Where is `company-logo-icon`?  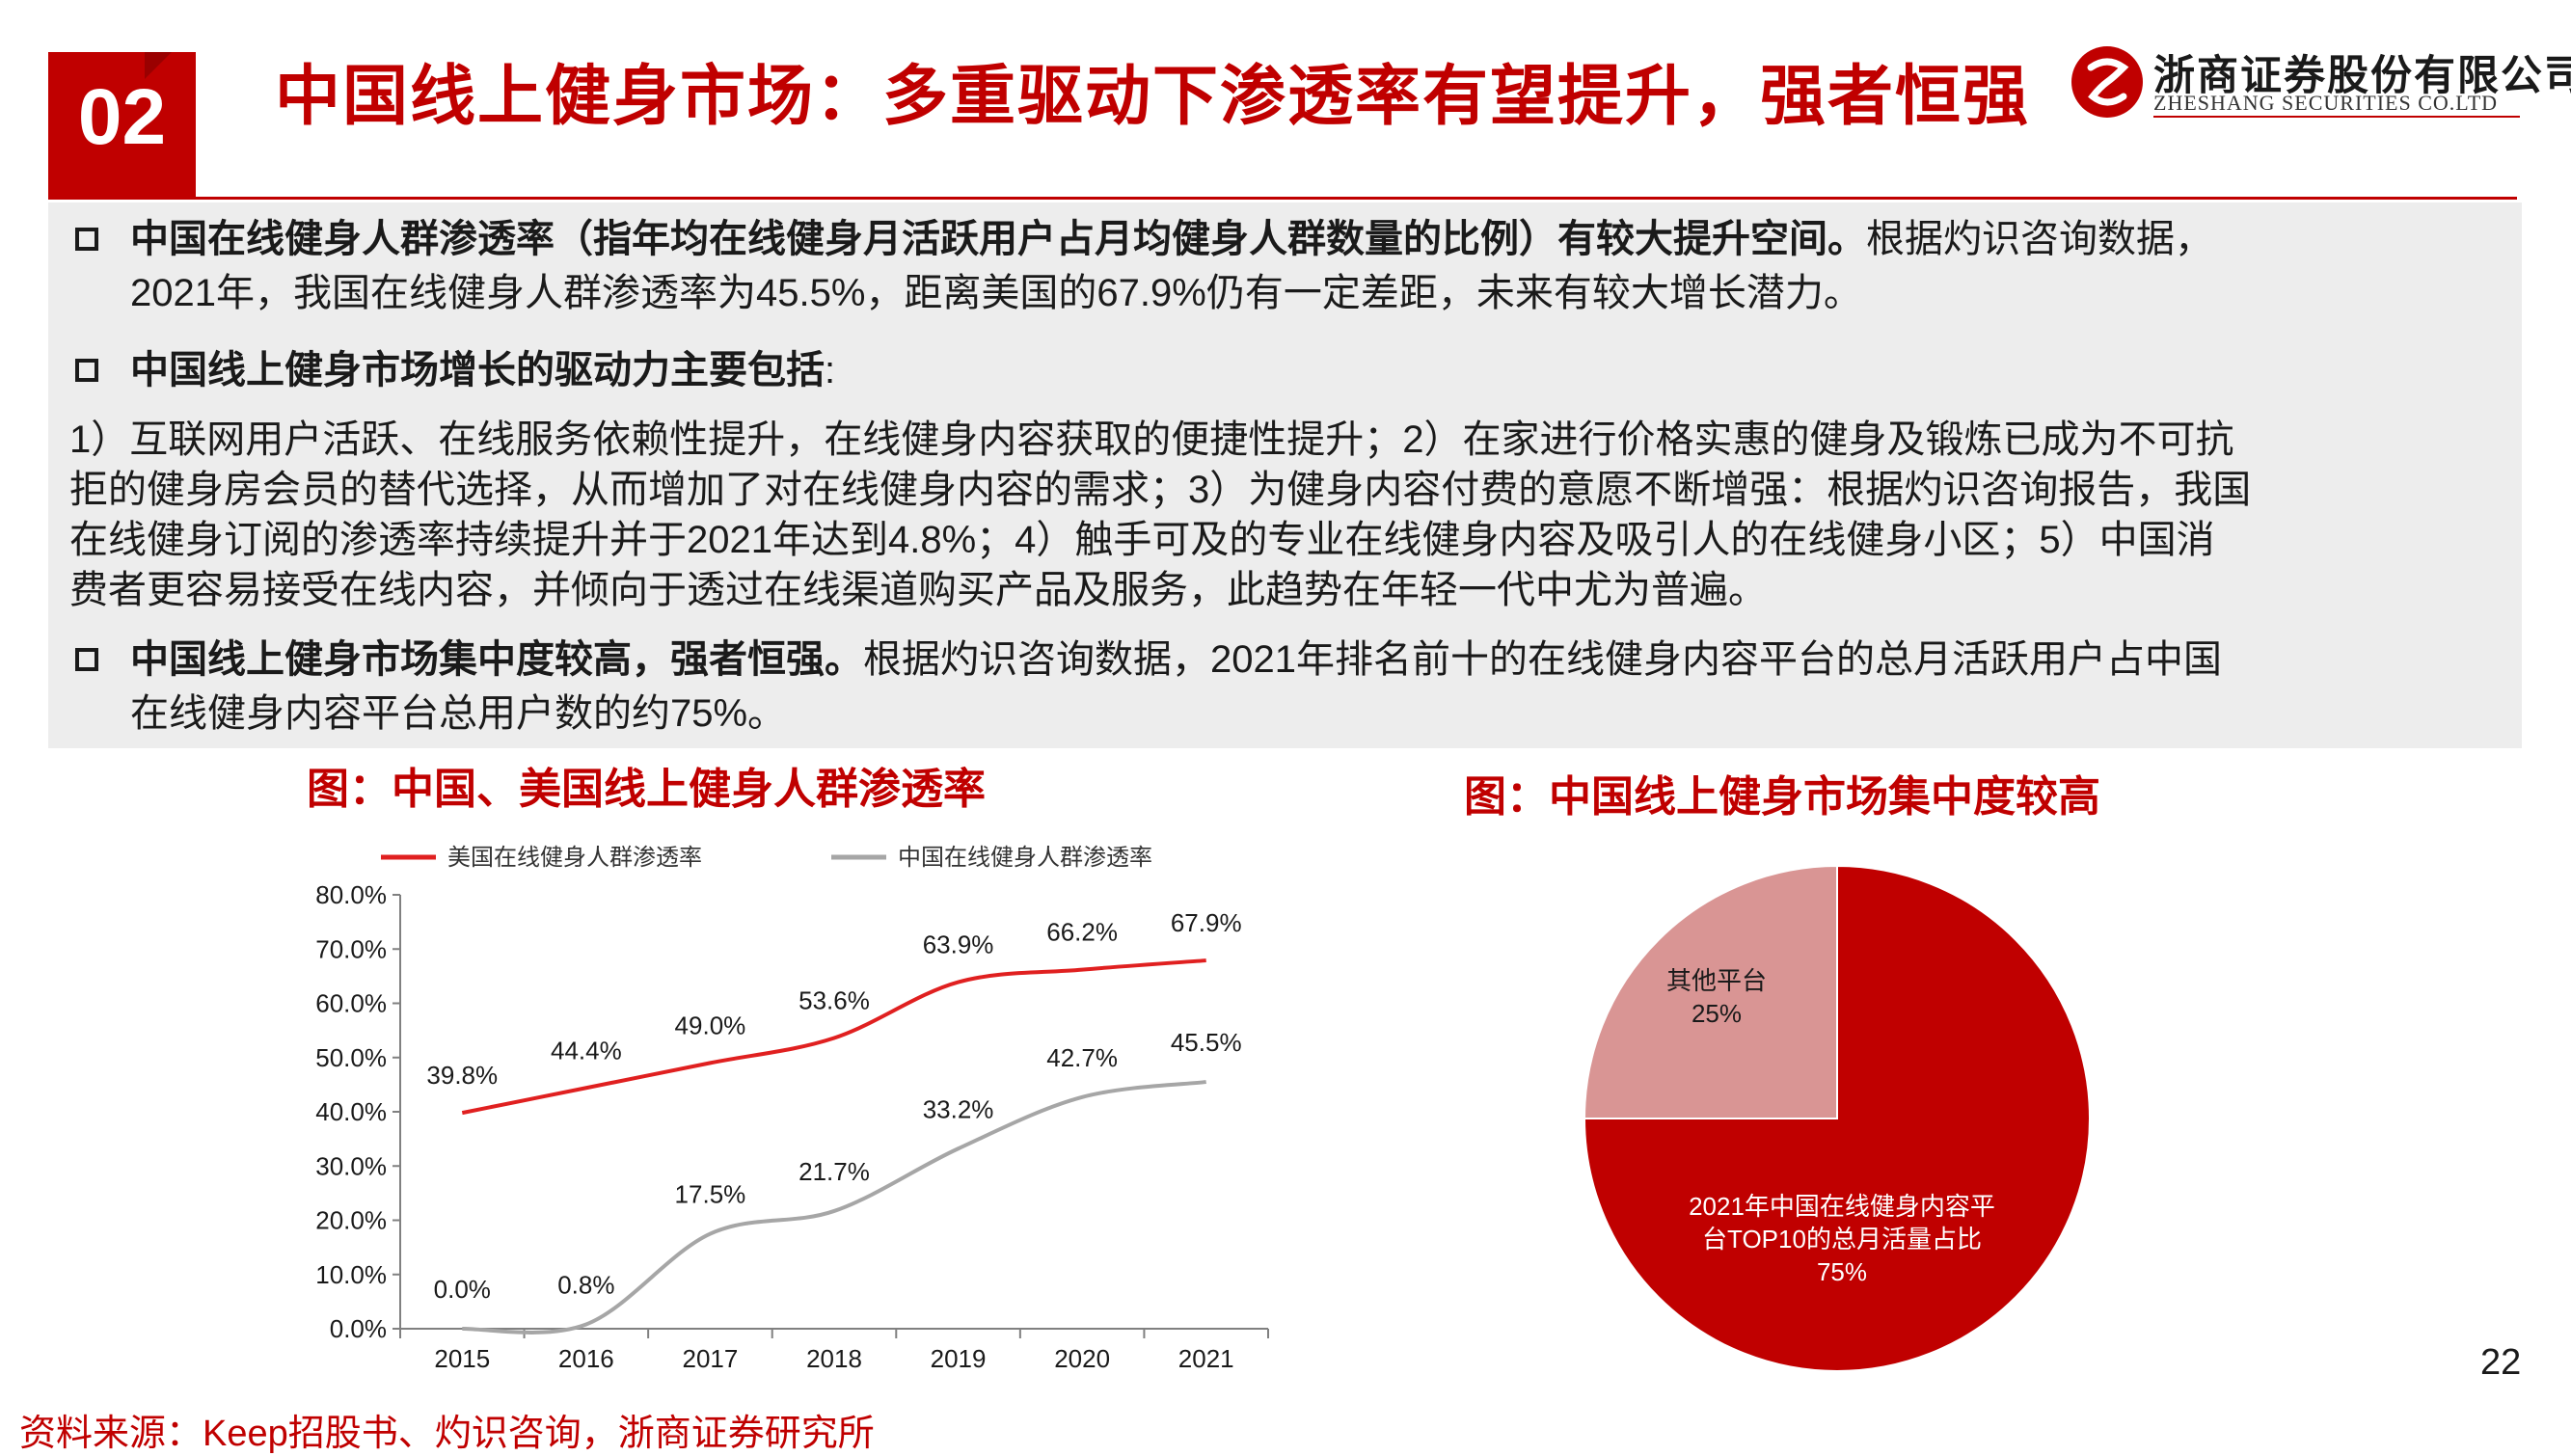
company-logo-icon is located at coordinates (2107, 82).